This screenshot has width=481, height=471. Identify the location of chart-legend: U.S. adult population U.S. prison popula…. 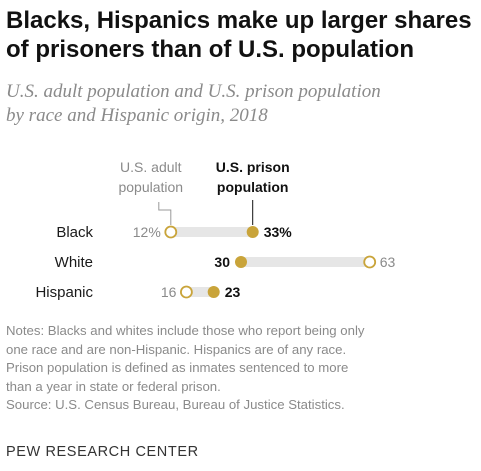
(204, 192).